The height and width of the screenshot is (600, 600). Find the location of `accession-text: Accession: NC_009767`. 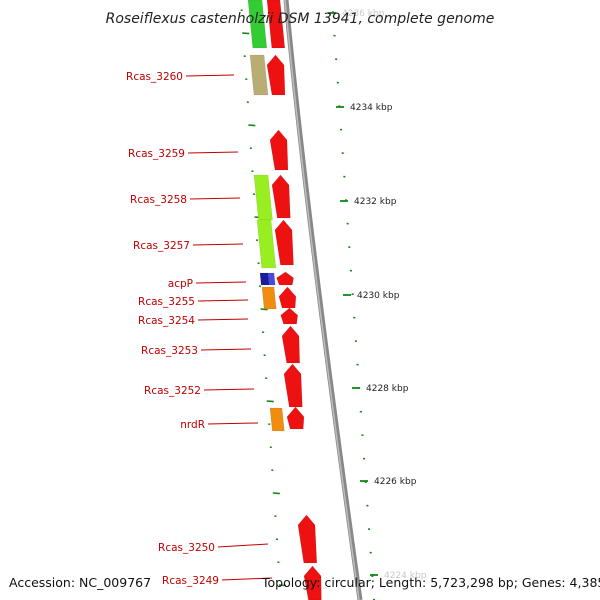

accession-text: Accession: NC_009767 is located at coordinates (80, 582).